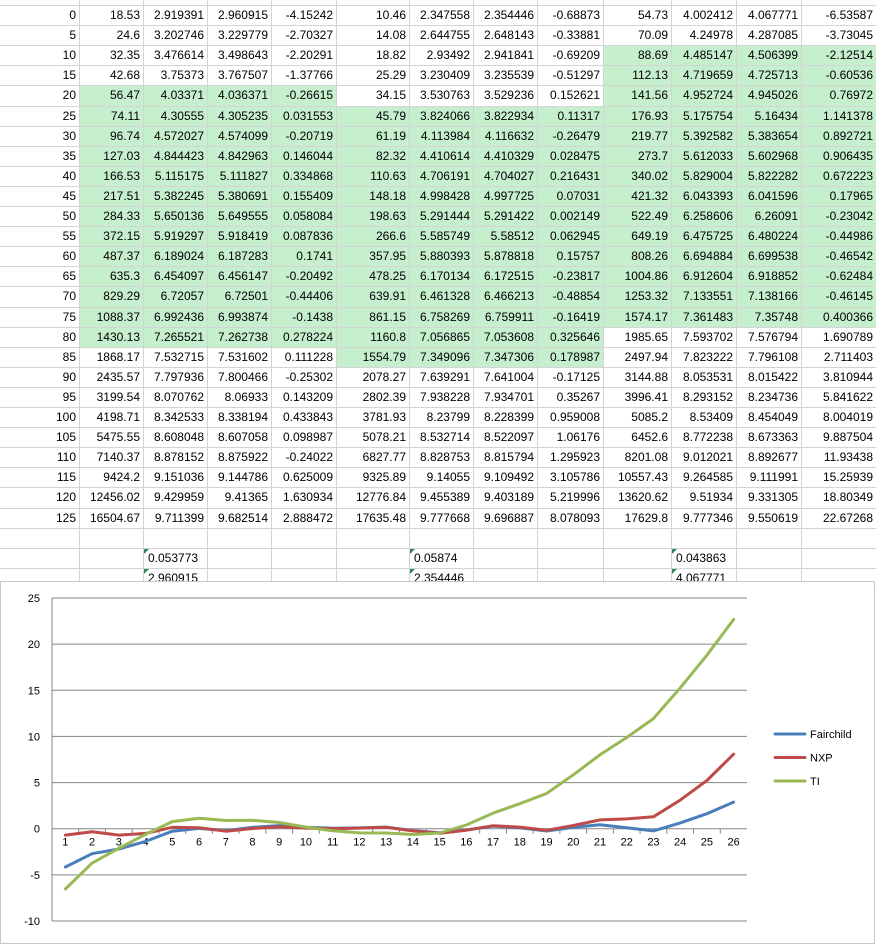 This screenshot has width=876, height=944. What do you see at coordinates (380, 497) in the screenshot?
I see `table-cell: 12776.84` at bounding box center [380, 497].